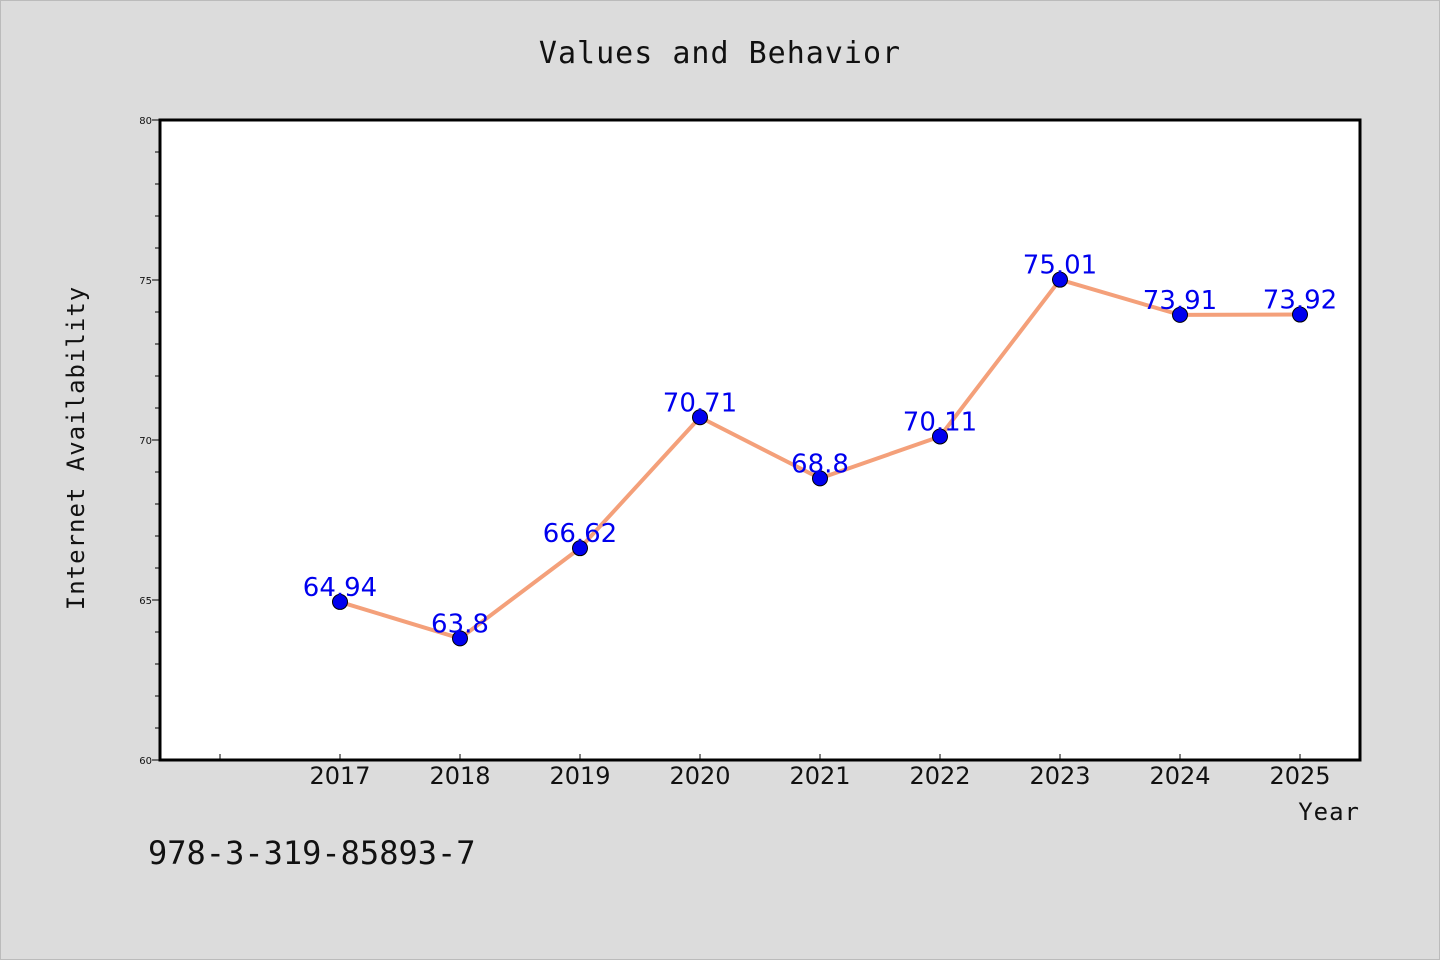 This screenshot has width=1440, height=960. Describe the element at coordinates (1059, 776) in the screenshot. I see `x-tick-label: 2023` at that location.